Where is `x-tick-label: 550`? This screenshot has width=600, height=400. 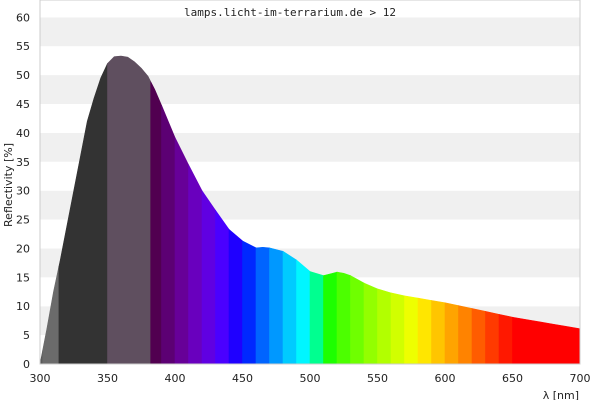 x-tick-label: 550 is located at coordinates (377, 378).